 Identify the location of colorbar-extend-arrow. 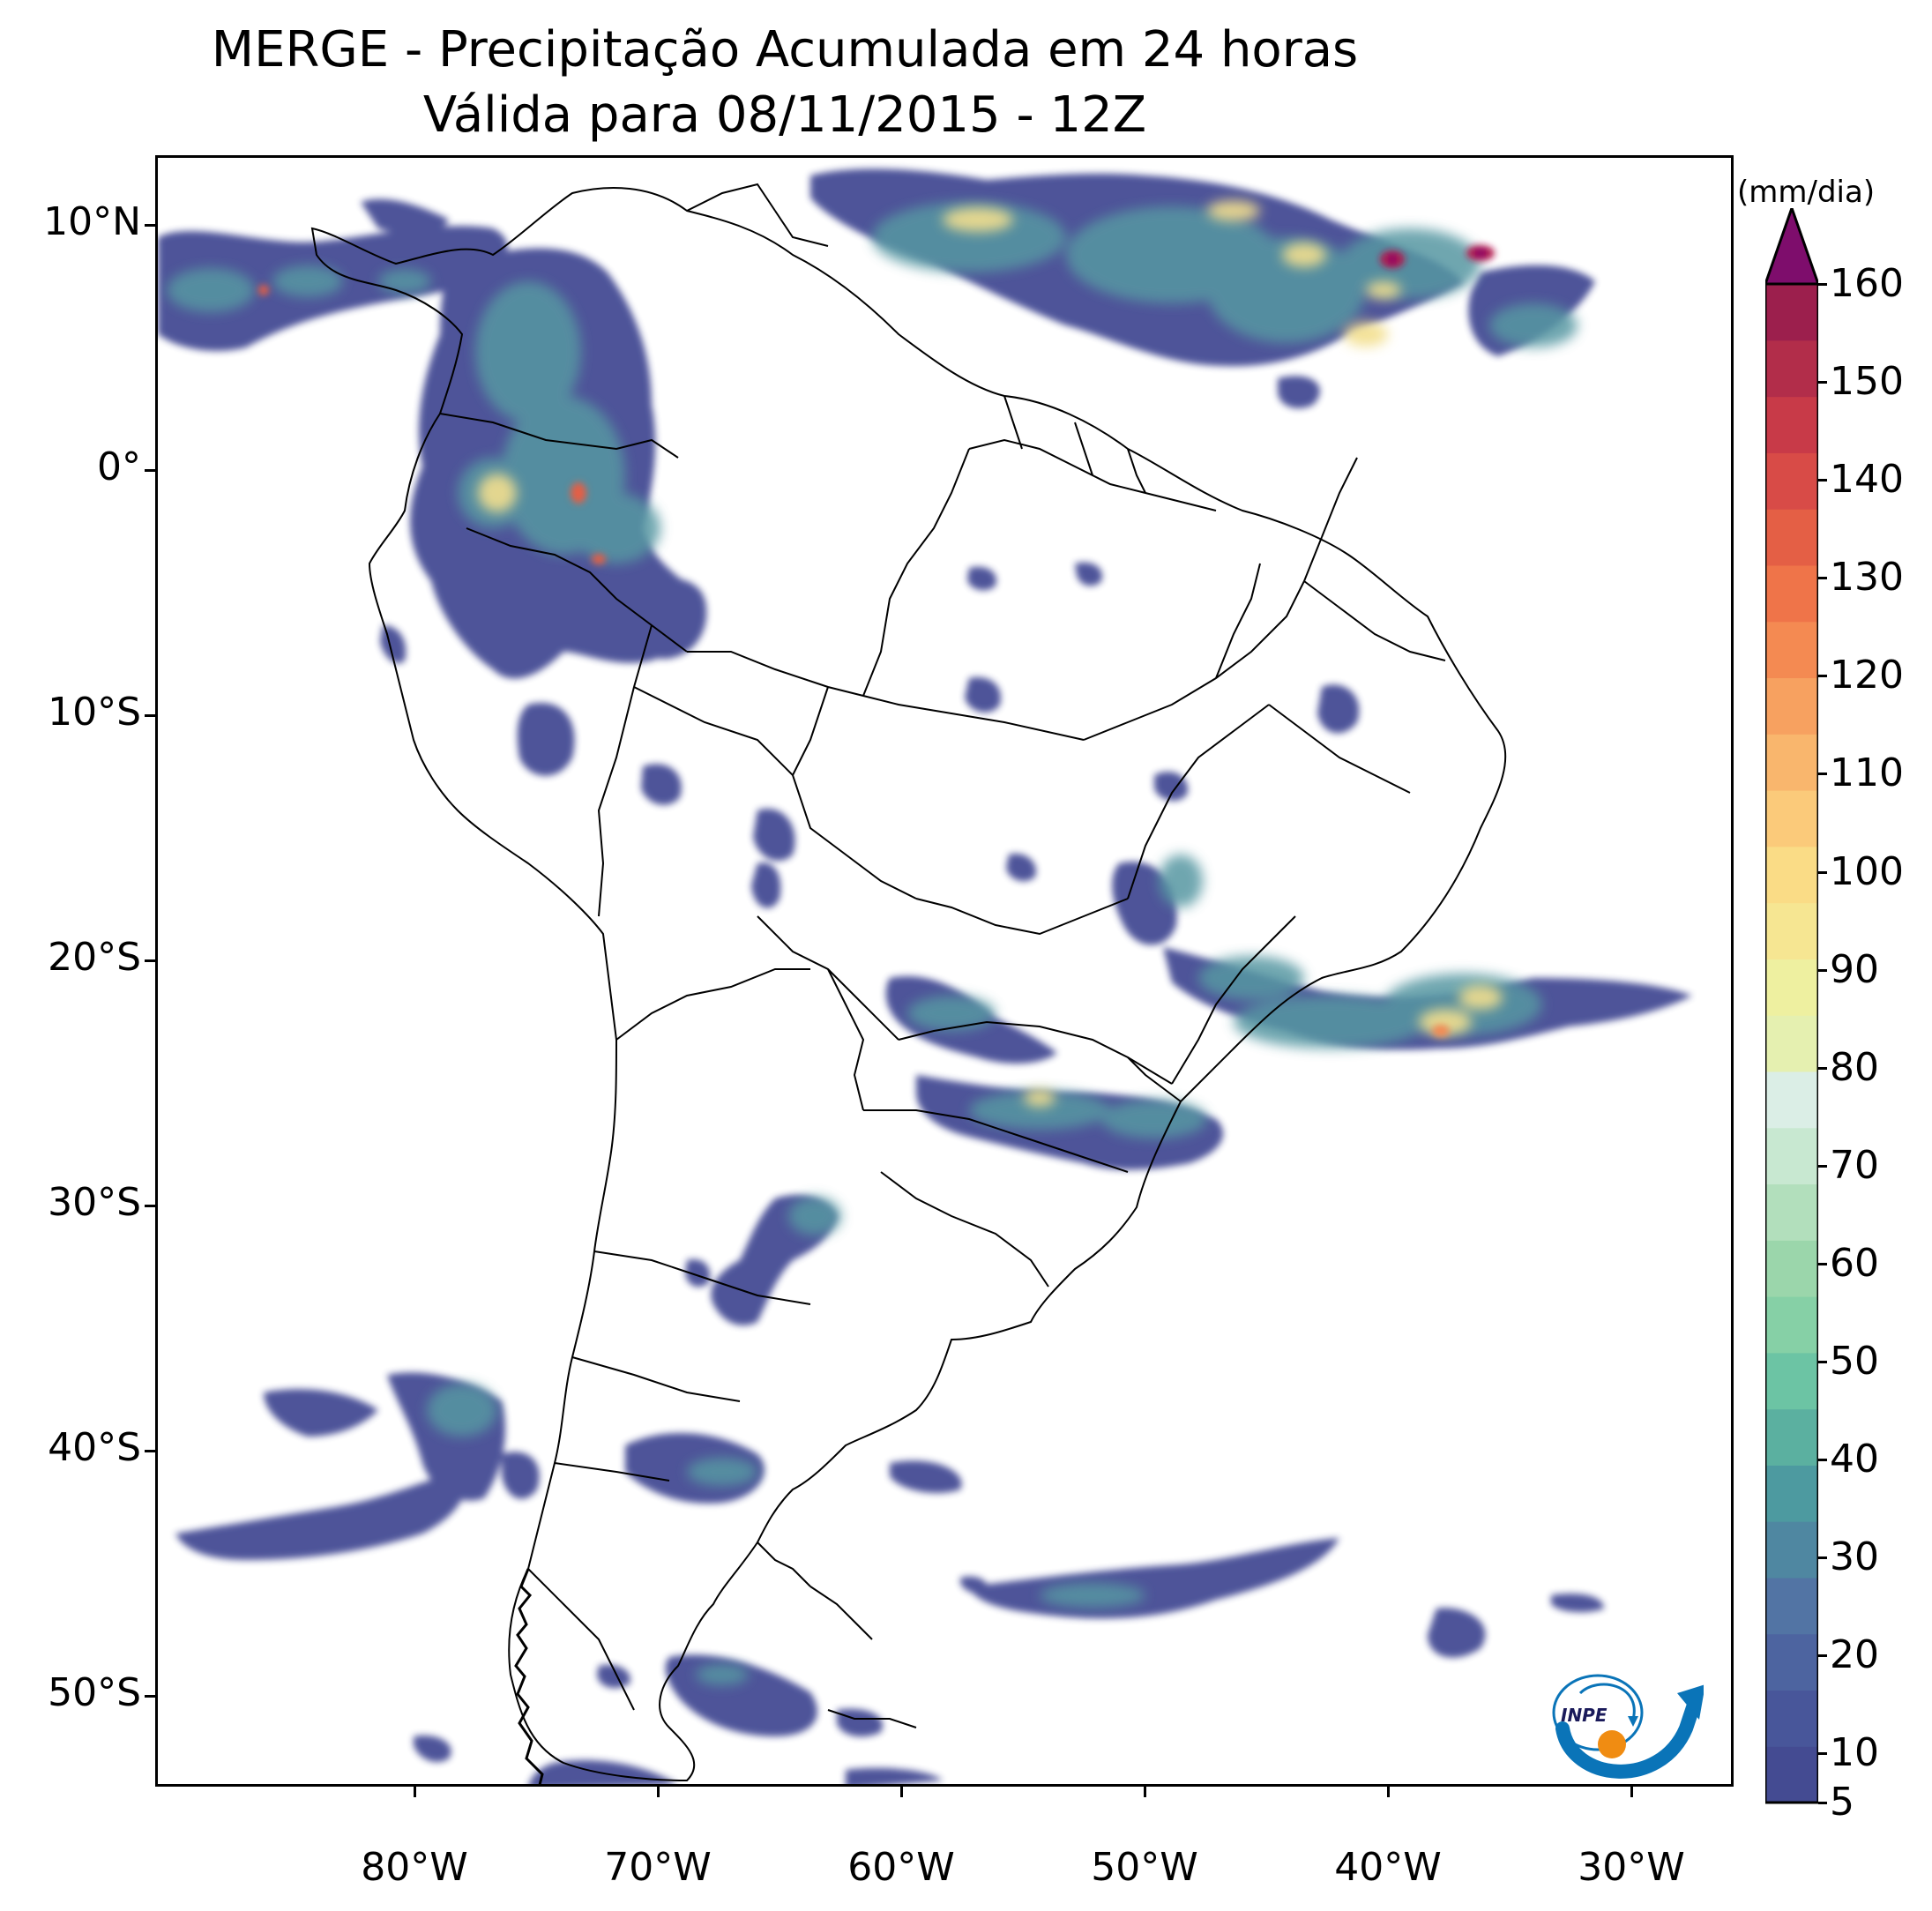
(1791, 246).